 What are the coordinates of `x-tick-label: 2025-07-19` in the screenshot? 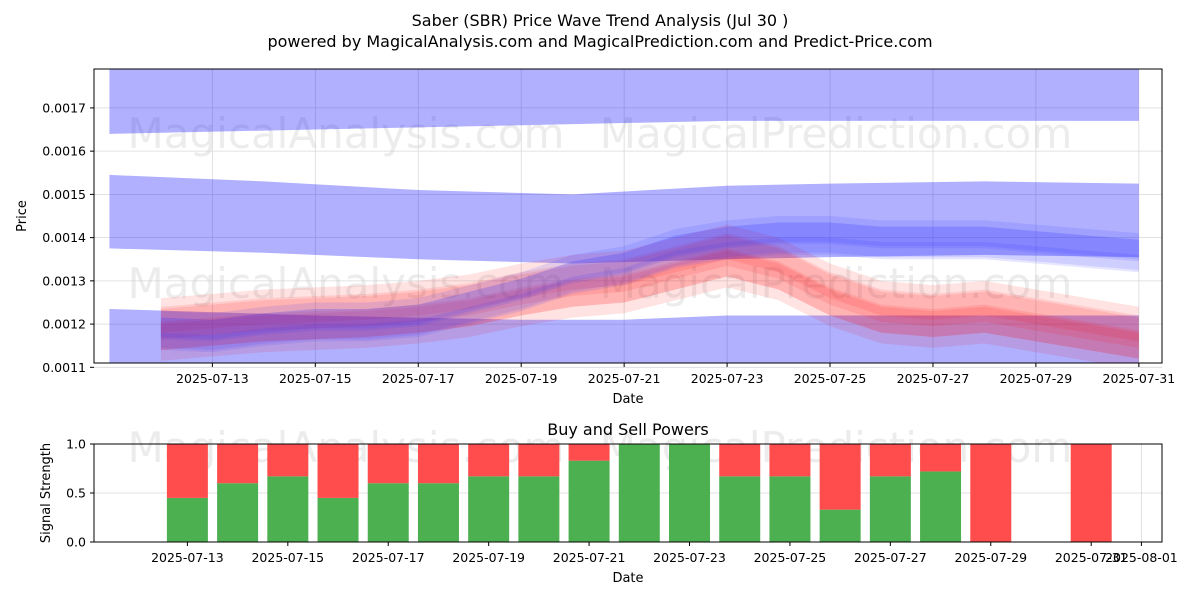 It's located at (521, 378).